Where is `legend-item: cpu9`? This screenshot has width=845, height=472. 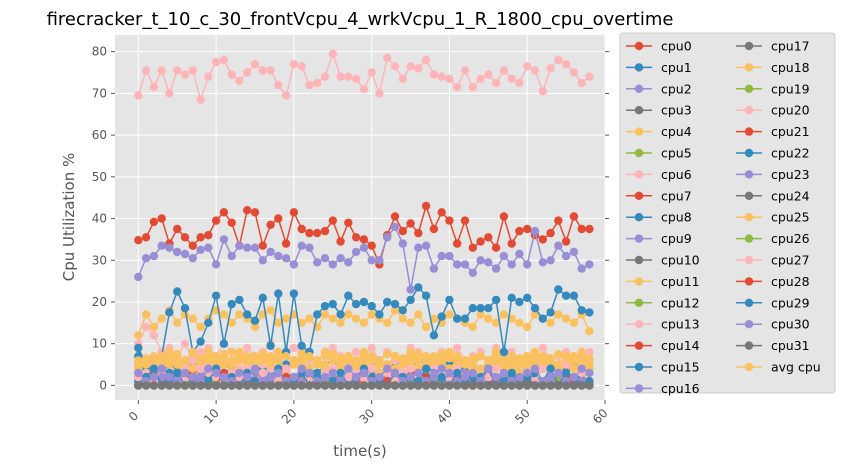 legend-item: cpu9 is located at coordinates (659, 238).